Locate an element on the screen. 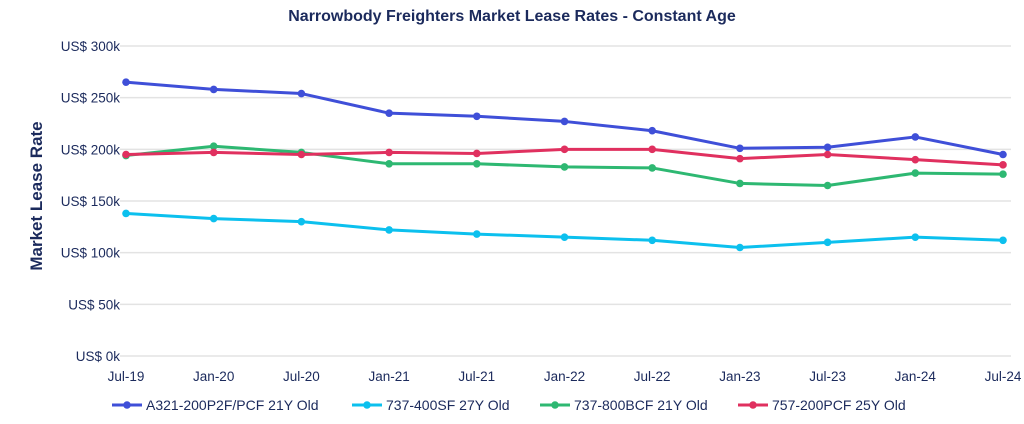  legend-label: 757-200PCF 25Y Old is located at coordinates (839, 405).